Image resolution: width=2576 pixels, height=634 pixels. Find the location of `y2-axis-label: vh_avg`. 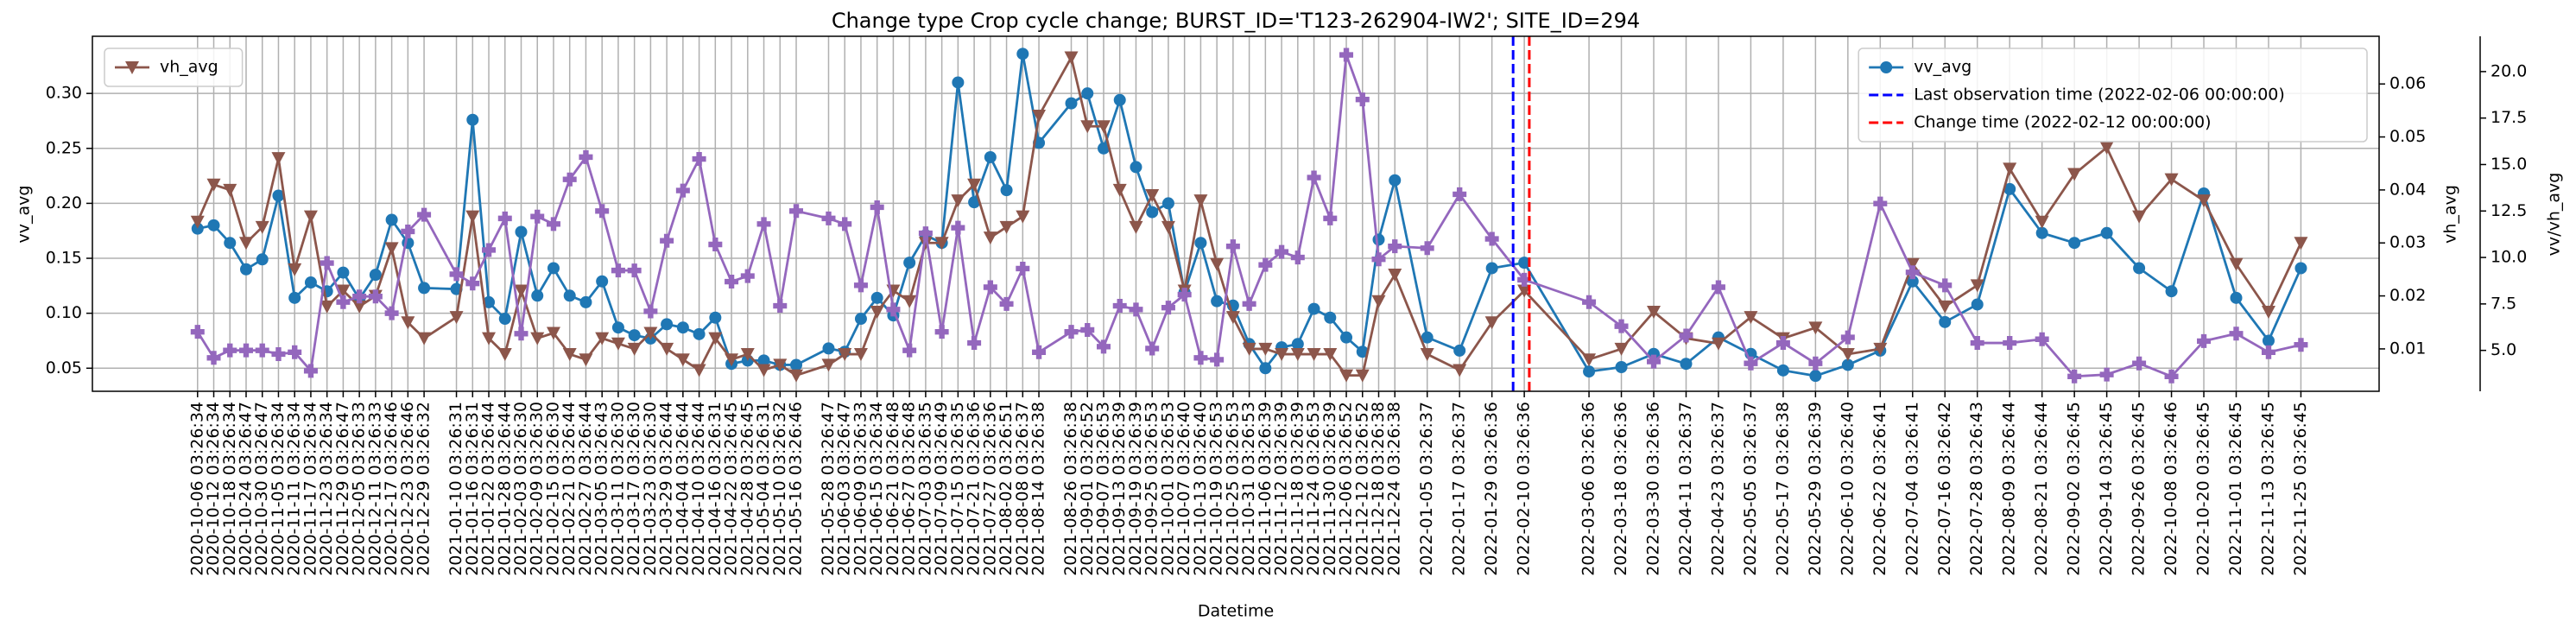

y2-axis-label: vh_avg is located at coordinates (2450, 214).